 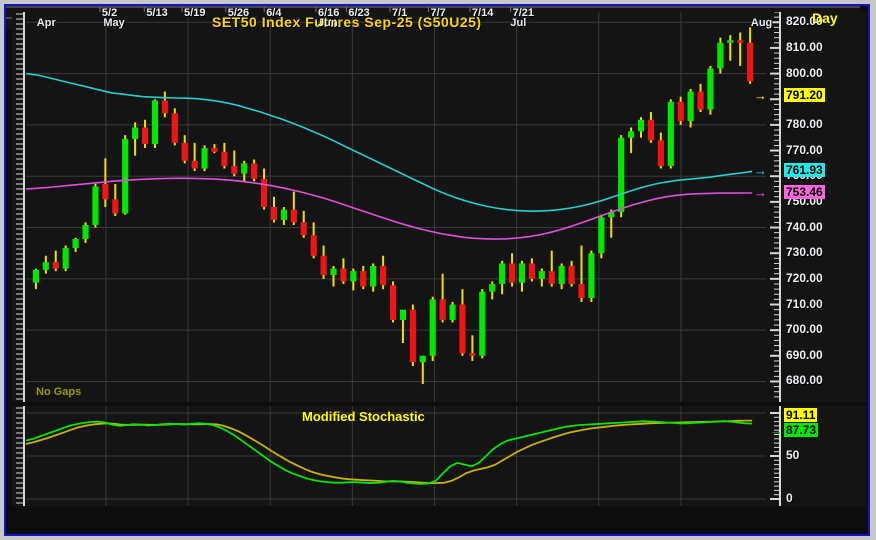 I want to click on chart-title: SET50 Index Futures Sep-25 (S50U25), so click(x=347, y=22).